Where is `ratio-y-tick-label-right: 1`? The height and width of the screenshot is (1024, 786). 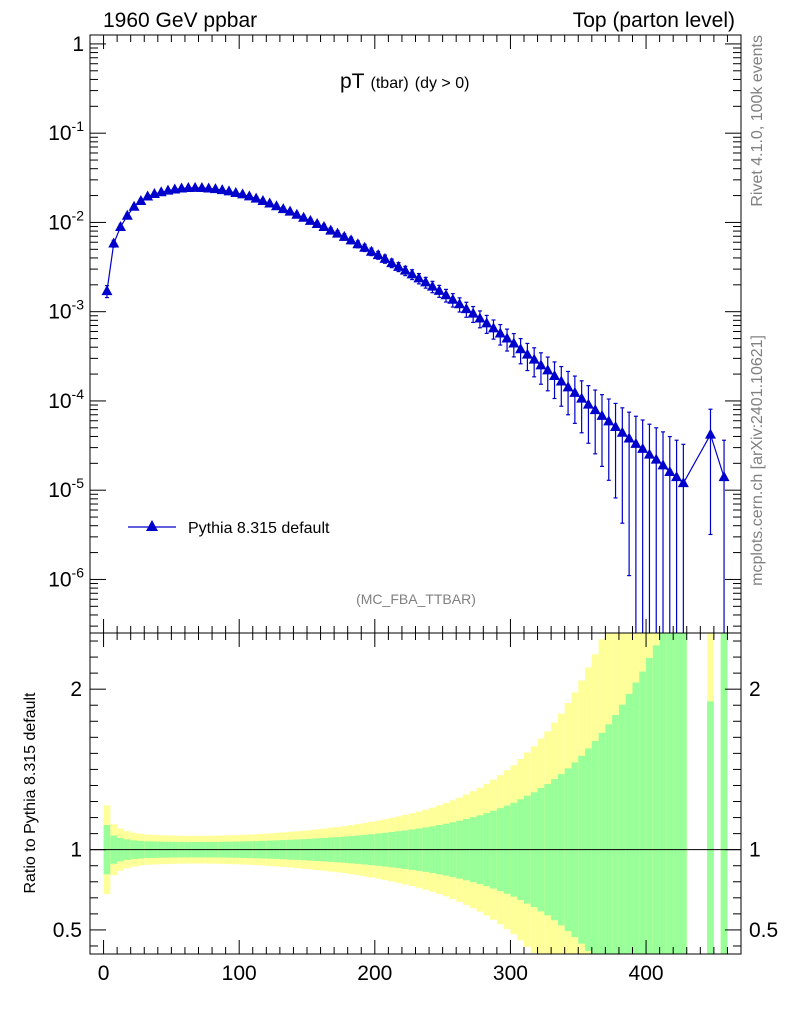
ratio-y-tick-label-right: 1 is located at coordinates (755, 850).